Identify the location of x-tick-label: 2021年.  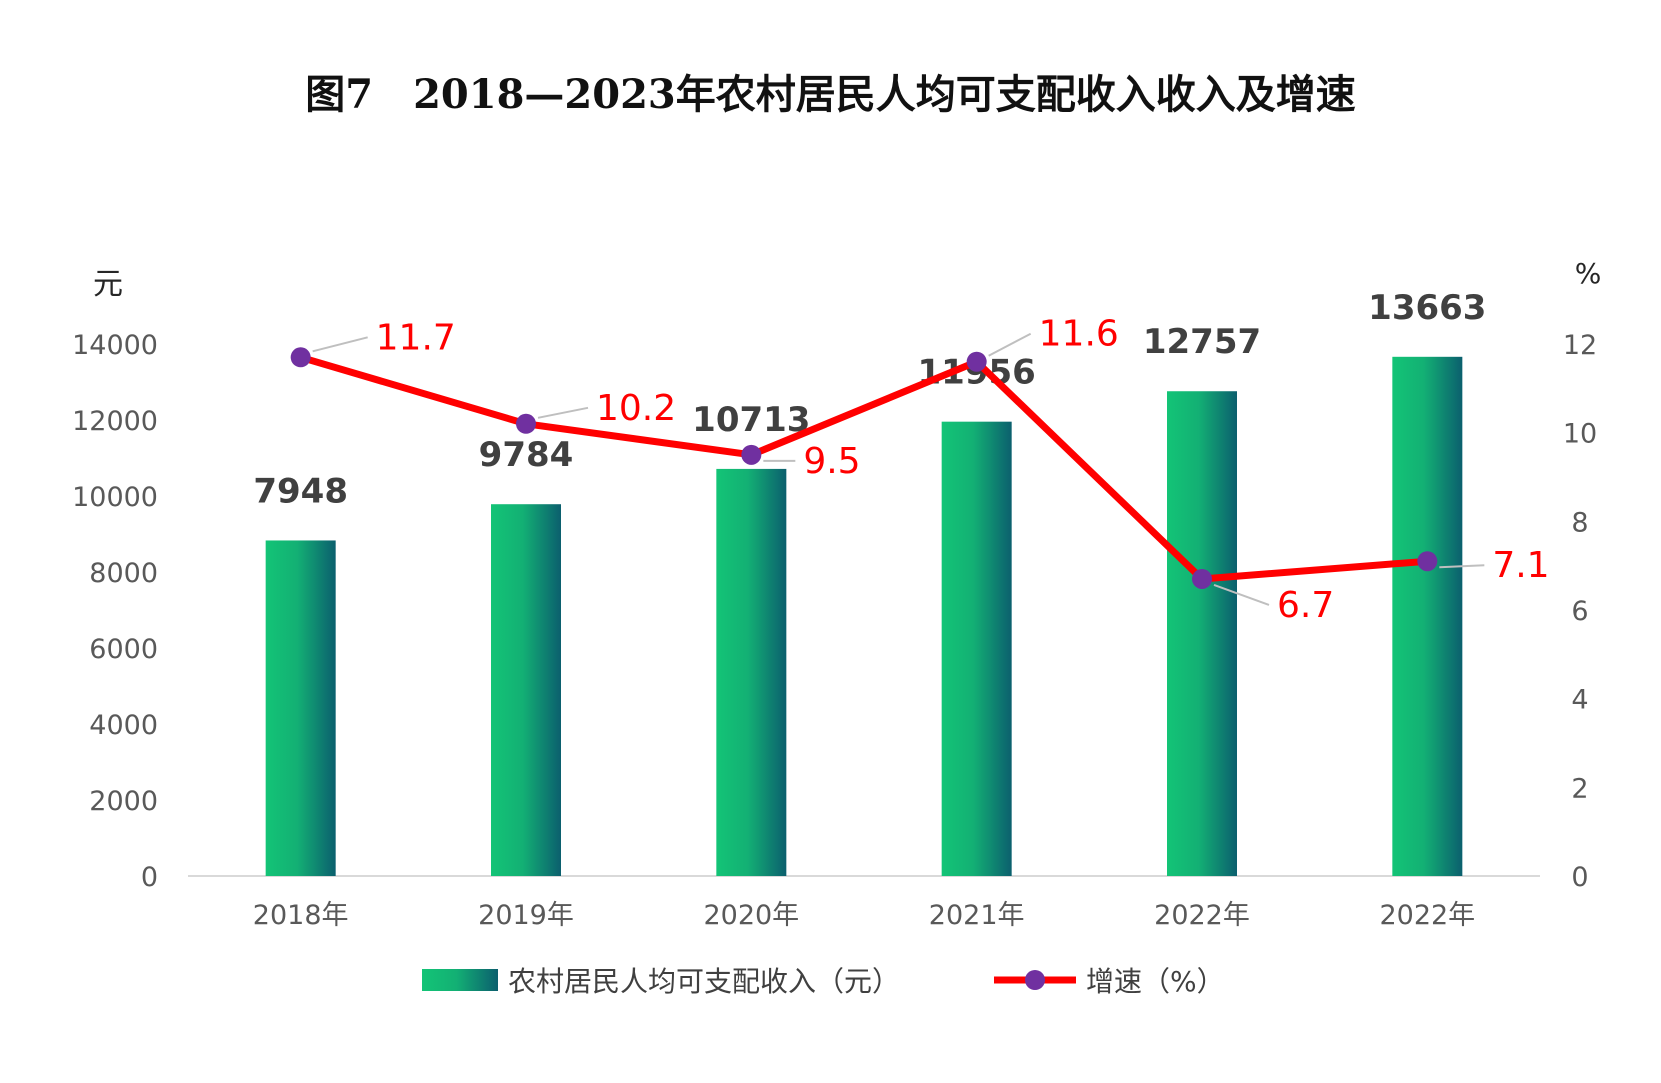
(977, 915).